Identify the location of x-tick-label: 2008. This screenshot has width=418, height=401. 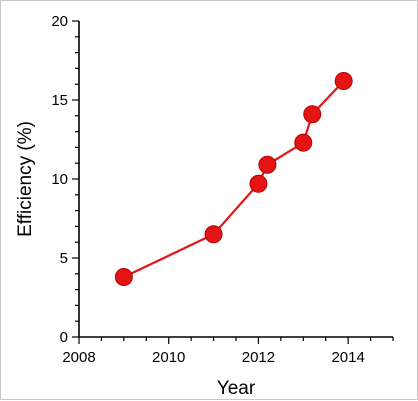
(78, 357).